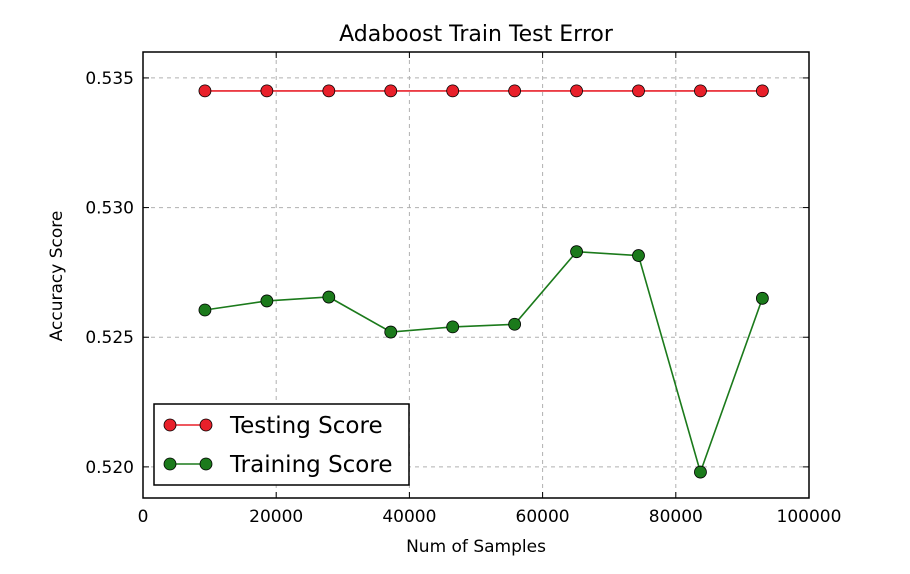 Image resolution: width=910 pixels, height=574 pixels. I want to click on x-tick-label: 40000, so click(409, 517).